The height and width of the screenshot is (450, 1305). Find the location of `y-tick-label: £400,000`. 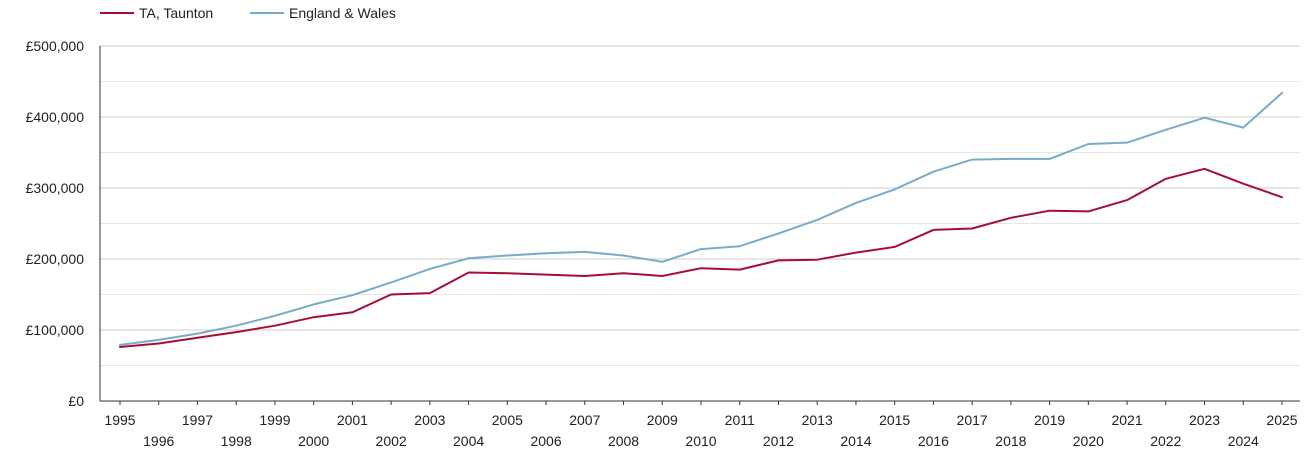

y-tick-label: £400,000 is located at coordinates (55, 117).